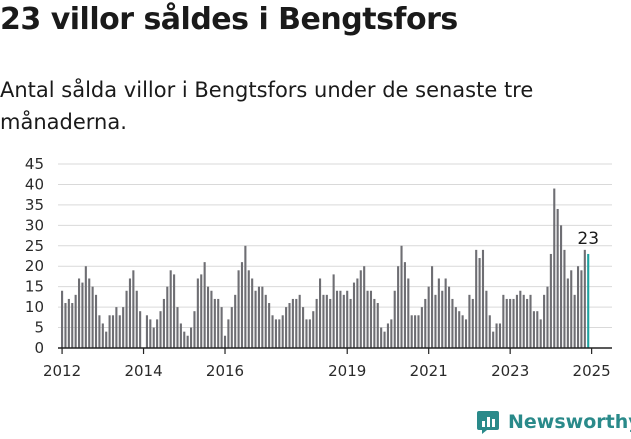  Describe the element at coordinates (592, 371) in the screenshot. I see `x-tick-label: 2025` at that location.